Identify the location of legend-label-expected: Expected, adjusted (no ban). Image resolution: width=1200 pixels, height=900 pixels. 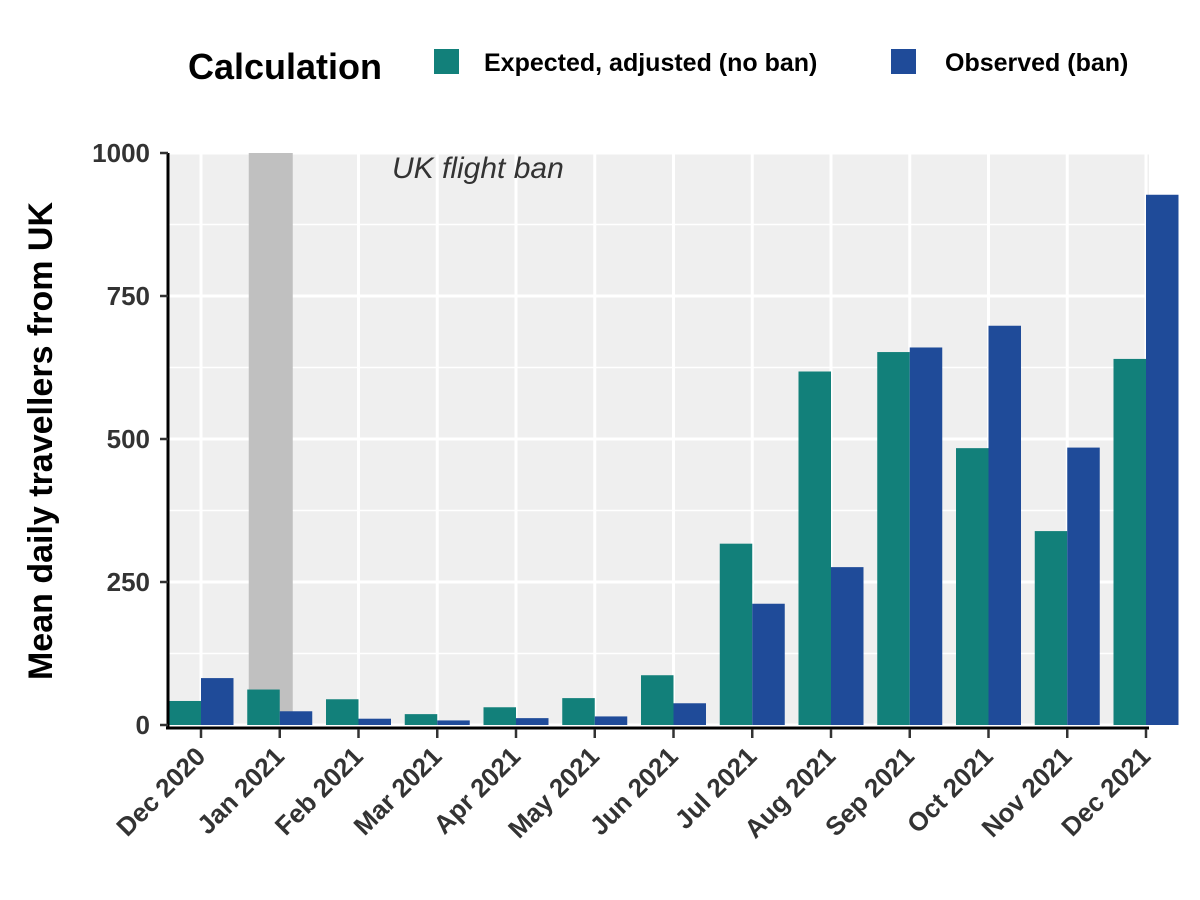
(650, 63).